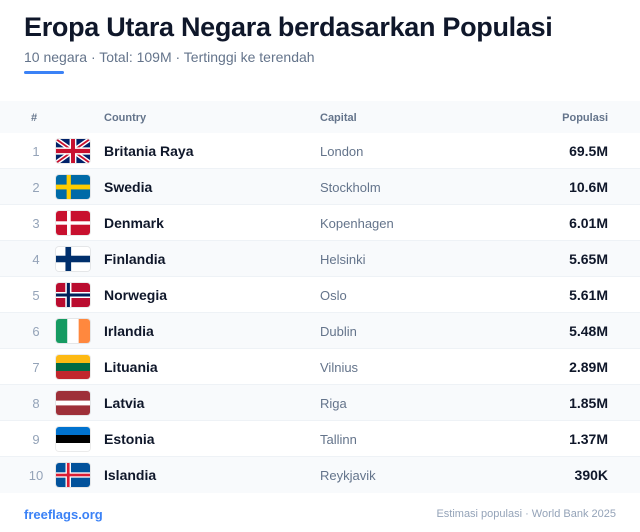 The width and height of the screenshot is (640, 532). Describe the element at coordinates (338, 118) in the screenshot. I see `column-header-capital: Capital` at that location.